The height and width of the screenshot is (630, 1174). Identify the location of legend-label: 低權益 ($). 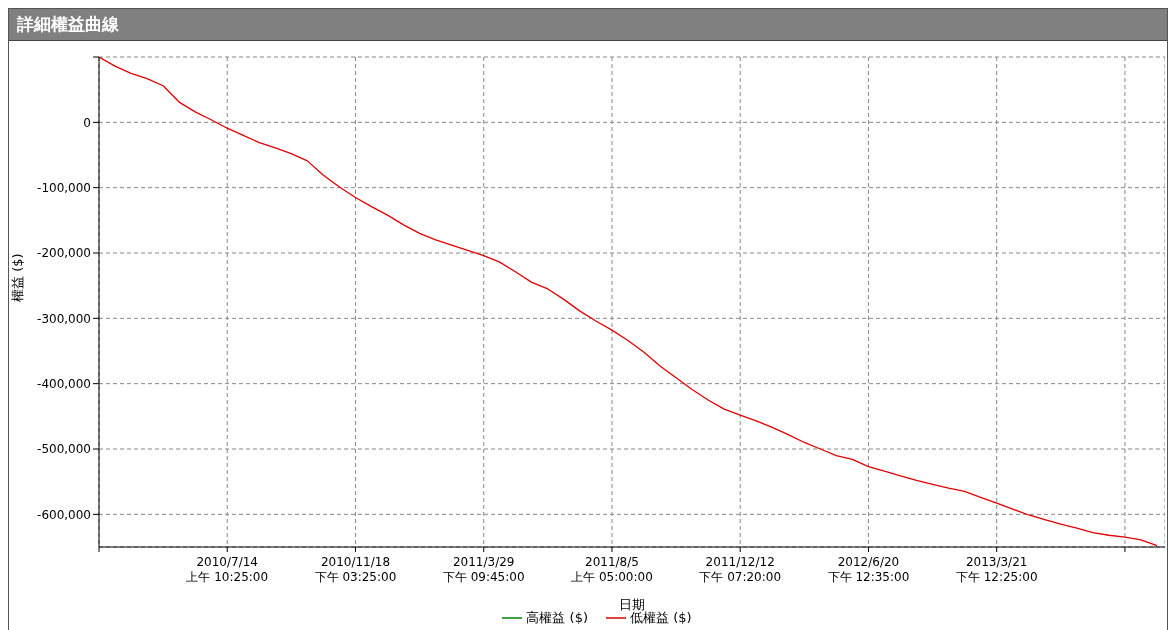
(660, 618).